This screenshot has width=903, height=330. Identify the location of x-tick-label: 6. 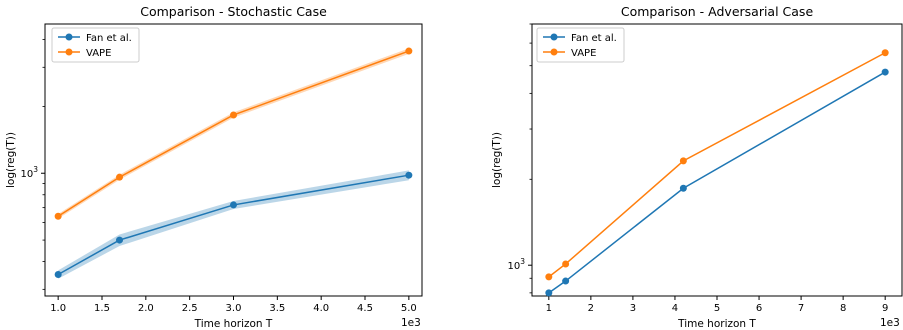
(759, 308).